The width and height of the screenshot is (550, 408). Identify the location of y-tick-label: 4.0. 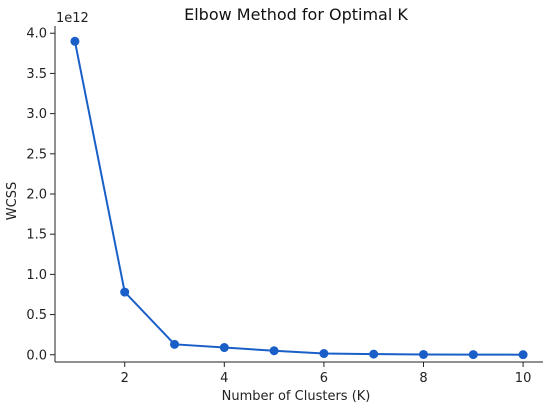
(36, 34).